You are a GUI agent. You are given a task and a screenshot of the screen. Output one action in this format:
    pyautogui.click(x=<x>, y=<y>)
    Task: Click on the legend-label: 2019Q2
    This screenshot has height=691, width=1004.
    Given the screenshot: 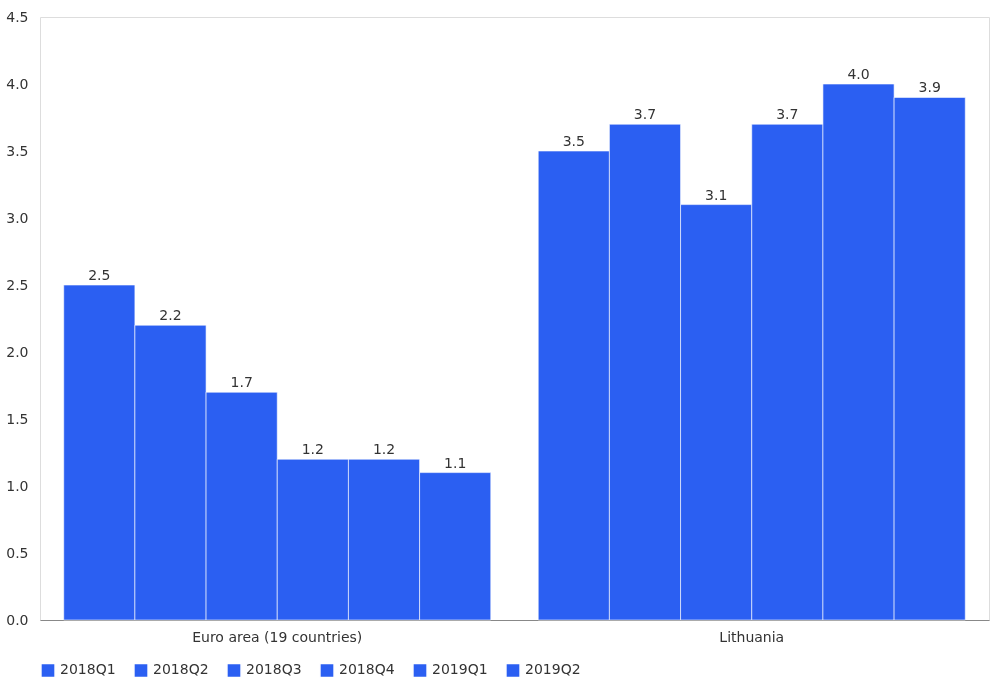 What is the action you would take?
    pyautogui.click(x=553, y=669)
    